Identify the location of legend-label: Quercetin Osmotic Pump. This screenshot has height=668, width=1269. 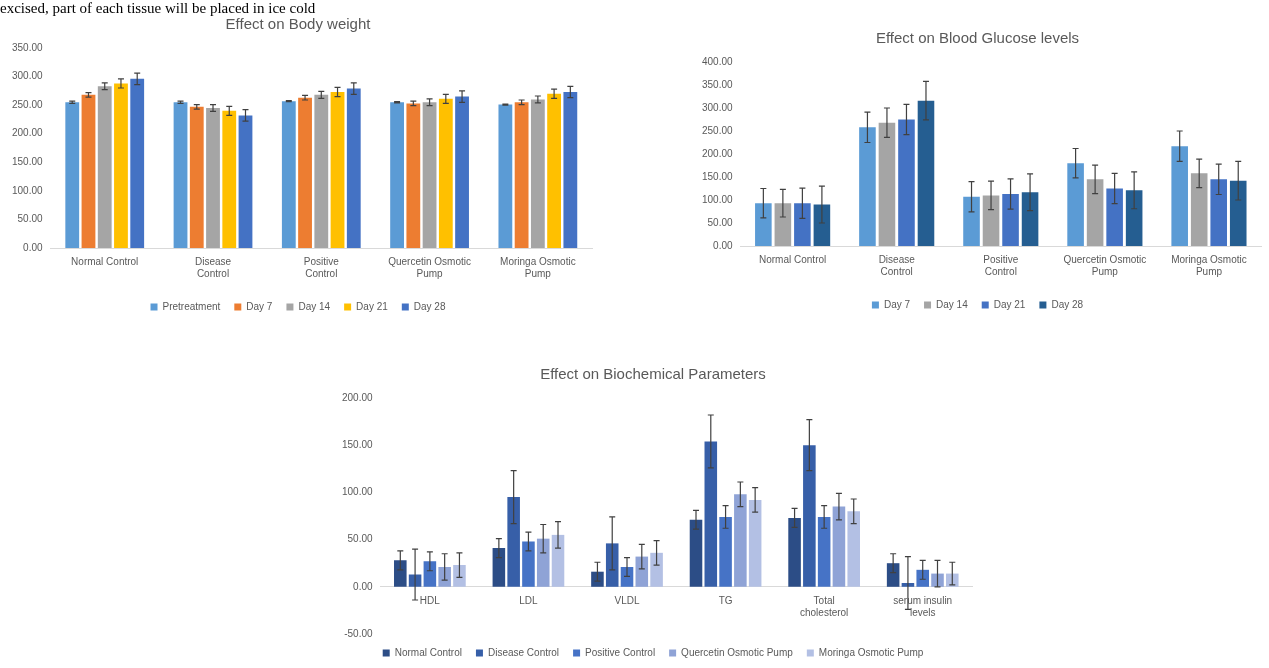
(737, 652).